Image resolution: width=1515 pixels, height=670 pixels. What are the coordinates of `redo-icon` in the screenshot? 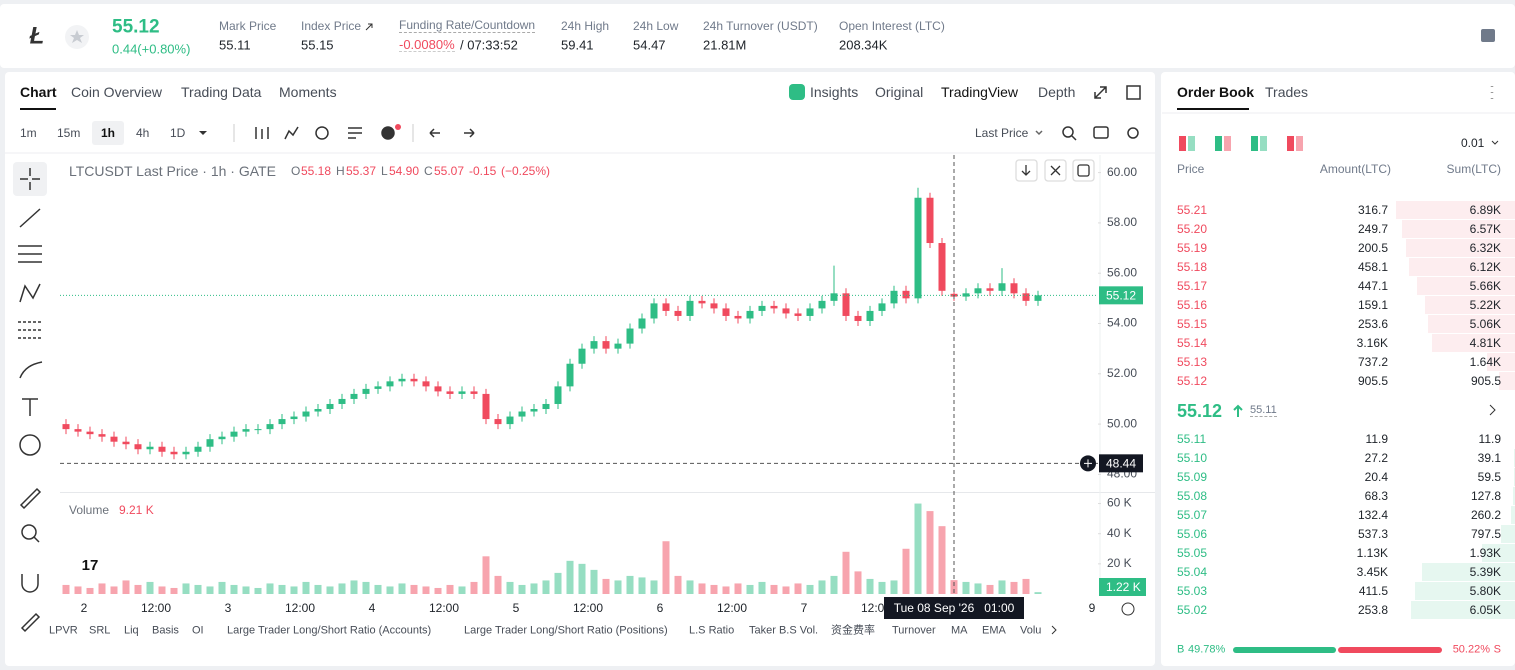 It's located at (469, 133).